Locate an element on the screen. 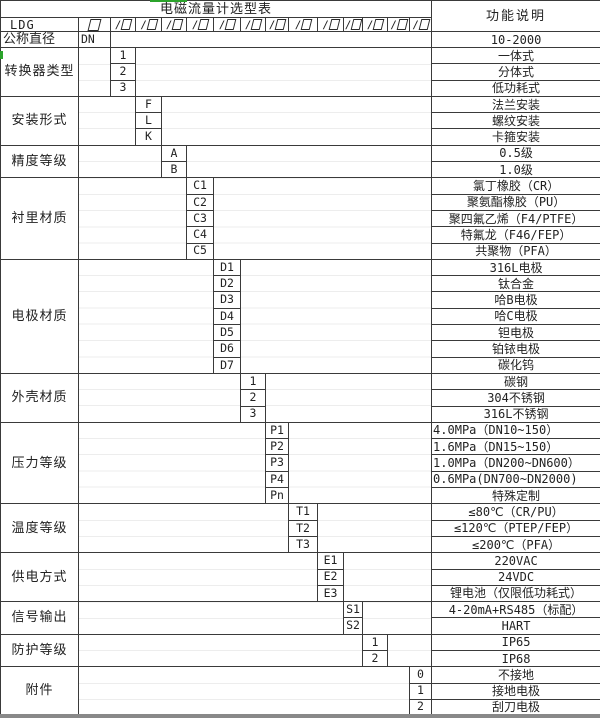  option-desc: 316L不锈钢 is located at coordinates (515, 414).